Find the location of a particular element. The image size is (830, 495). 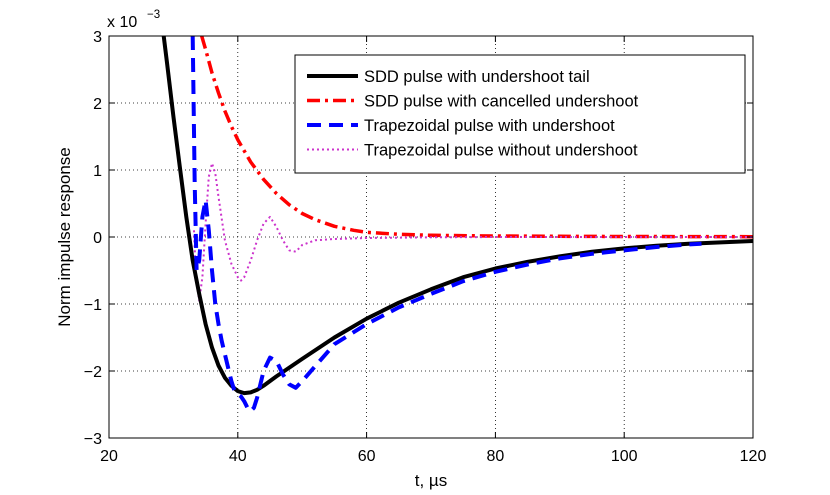

x-tick-label: 60 is located at coordinates (367, 456).